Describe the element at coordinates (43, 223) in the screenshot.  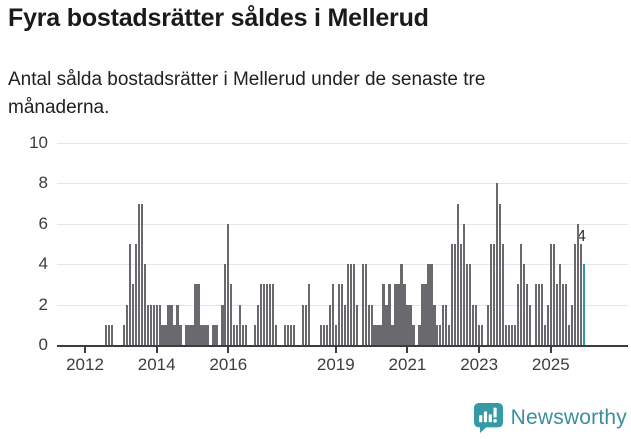
I see `y-axis-tick-label: 6` at that location.